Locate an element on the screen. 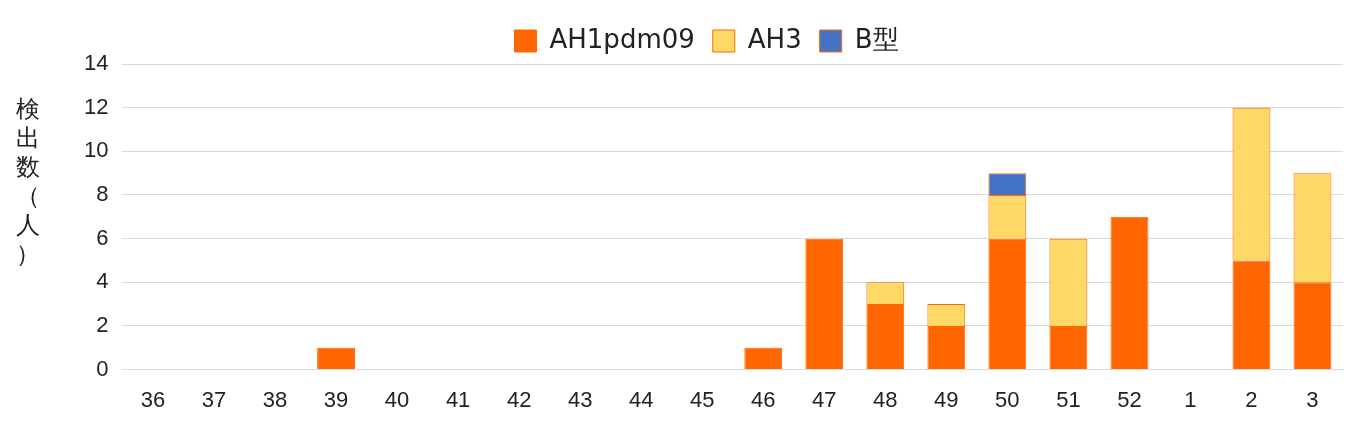 This screenshot has width=1353, height=432. x-tick-label: 48 is located at coordinates (885, 399).